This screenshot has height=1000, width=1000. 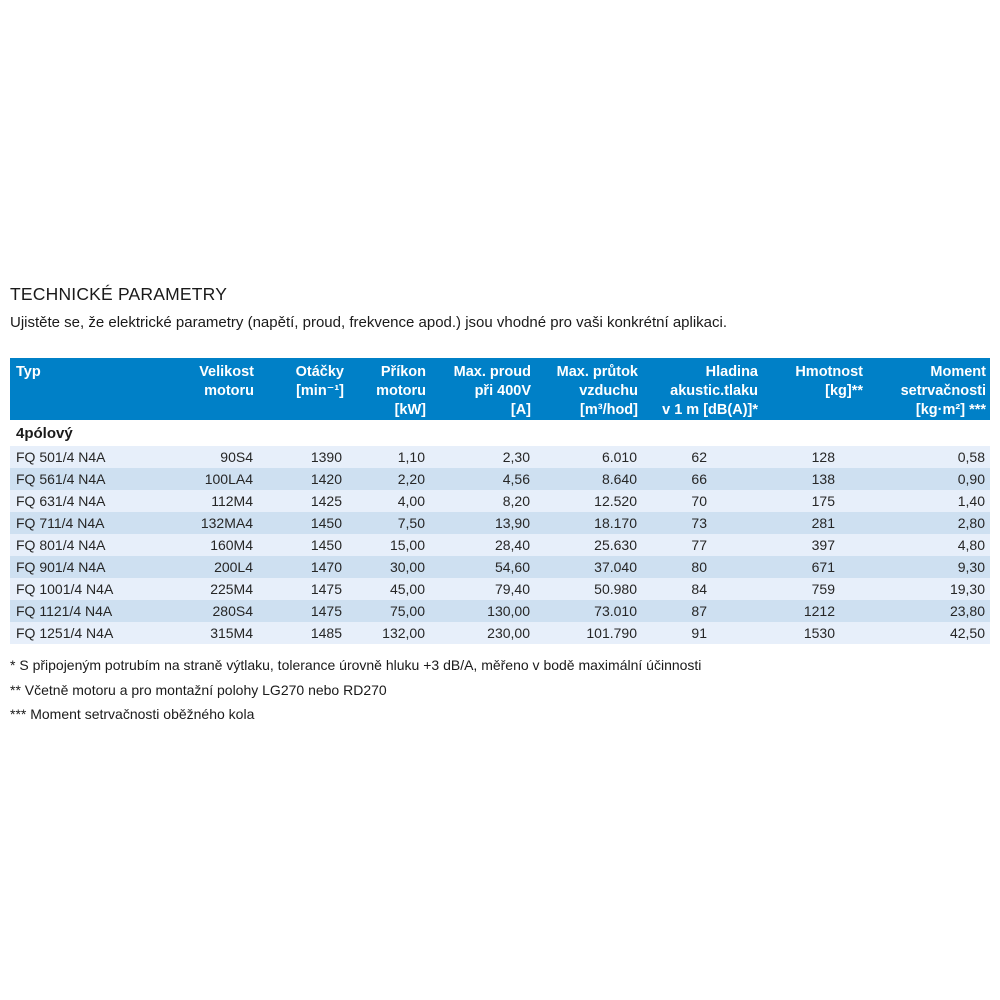 I want to click on table-cell: 75,00, so click(x=389, y=611).